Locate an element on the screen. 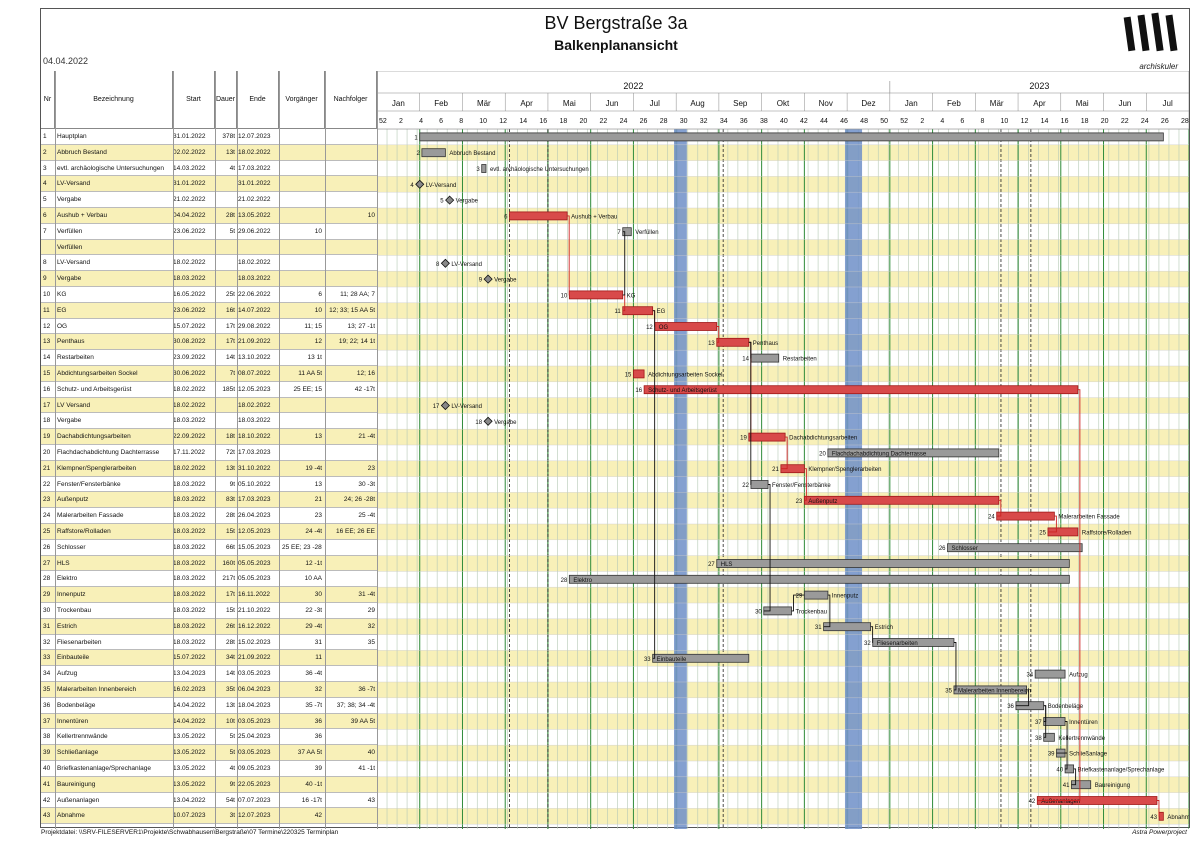 The width and height of the screenshot is (1200, 849). week-label: 20 is located at coordinates (1105, 121).